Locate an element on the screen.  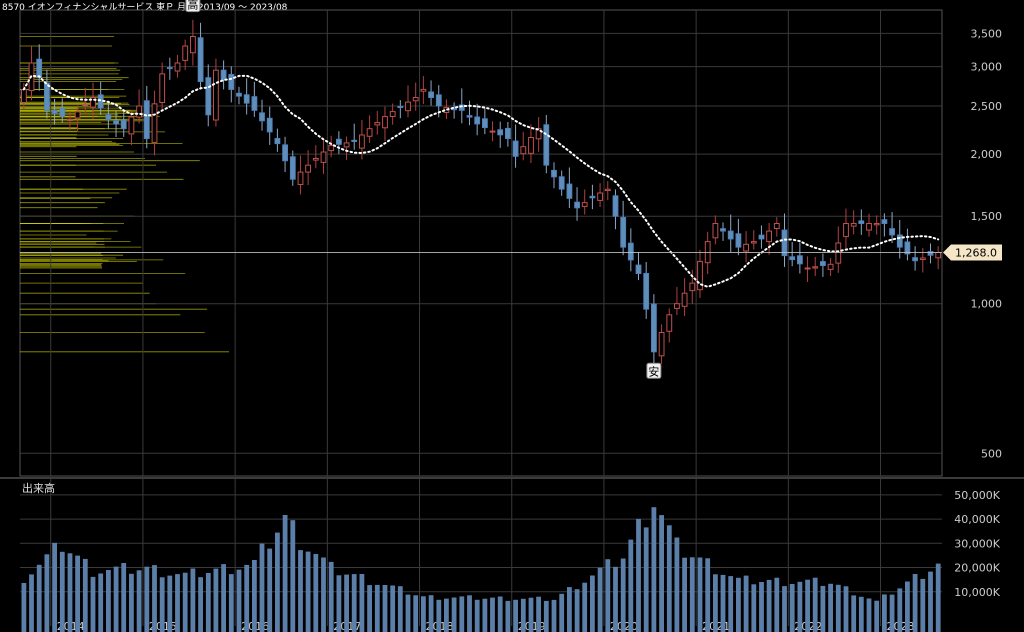
y-tick-label: 3,500 is located at coordinates (987, 33).